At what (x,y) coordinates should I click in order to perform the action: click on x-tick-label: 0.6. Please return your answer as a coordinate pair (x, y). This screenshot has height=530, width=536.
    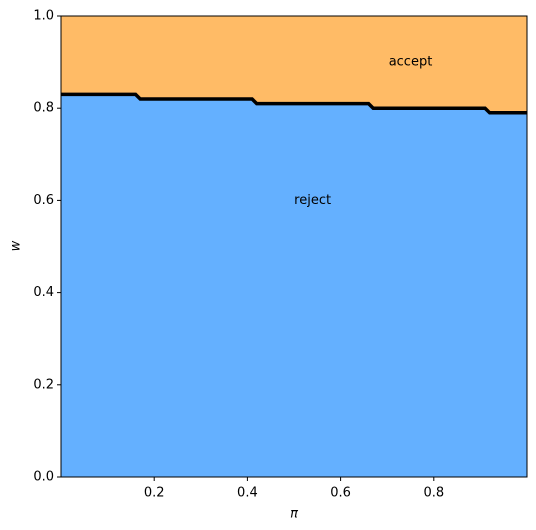
    Looking at the image, I should click on (340, 493).